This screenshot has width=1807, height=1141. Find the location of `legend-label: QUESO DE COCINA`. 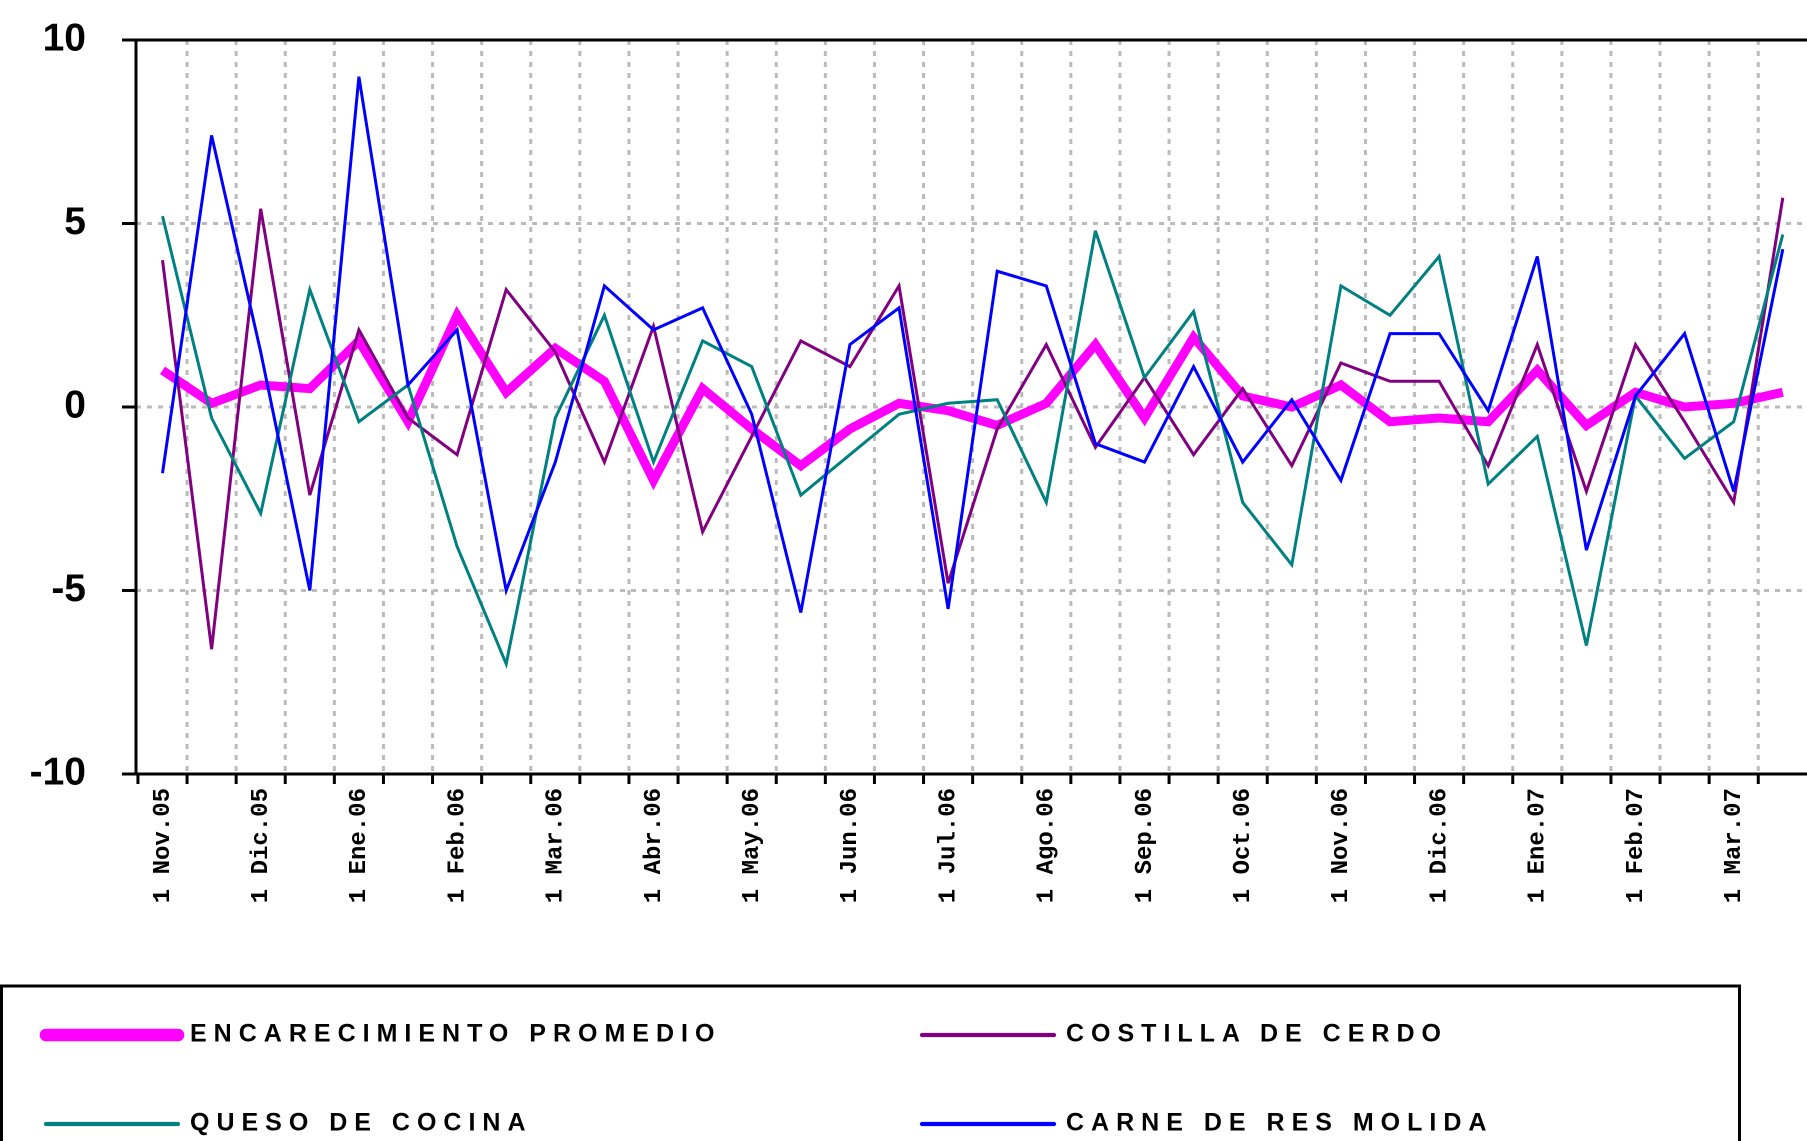

legend-label: QUESO DE COCINA is located at coordinates (361, 1123).